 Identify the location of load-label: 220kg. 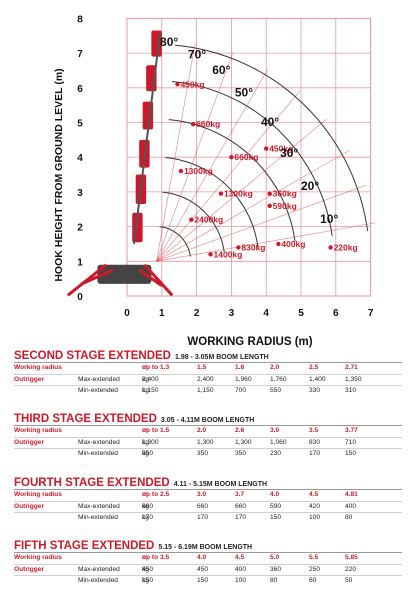
(346, 247).